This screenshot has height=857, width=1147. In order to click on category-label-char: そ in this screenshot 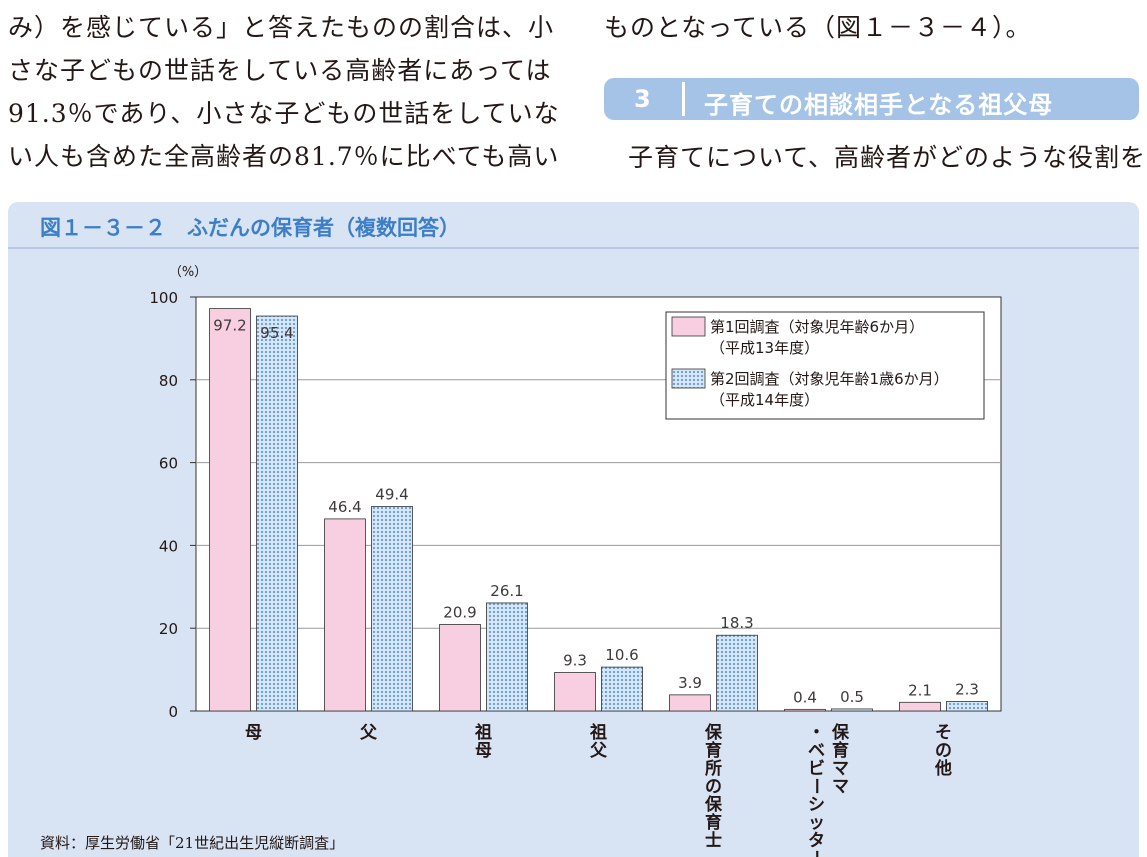, I will do `click(943, 733)`.